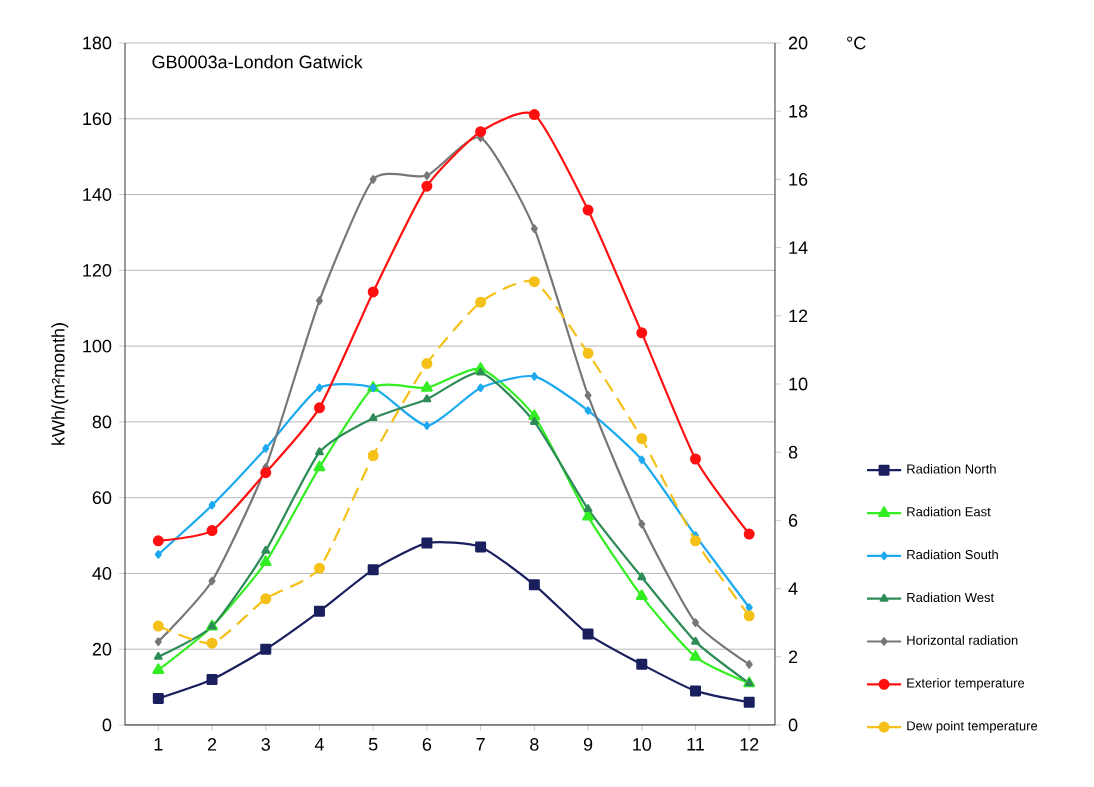  I want to click on y-tick-label: 120, so click(97, 270).